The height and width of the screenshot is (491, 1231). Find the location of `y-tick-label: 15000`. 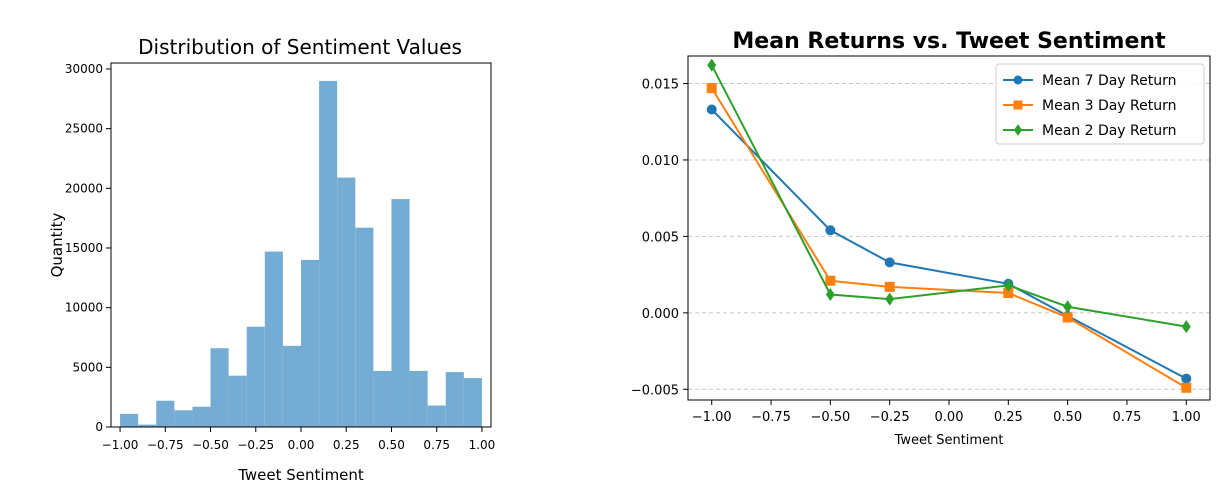

y-tick-label: 15000 is located at coordinates (84, 248).